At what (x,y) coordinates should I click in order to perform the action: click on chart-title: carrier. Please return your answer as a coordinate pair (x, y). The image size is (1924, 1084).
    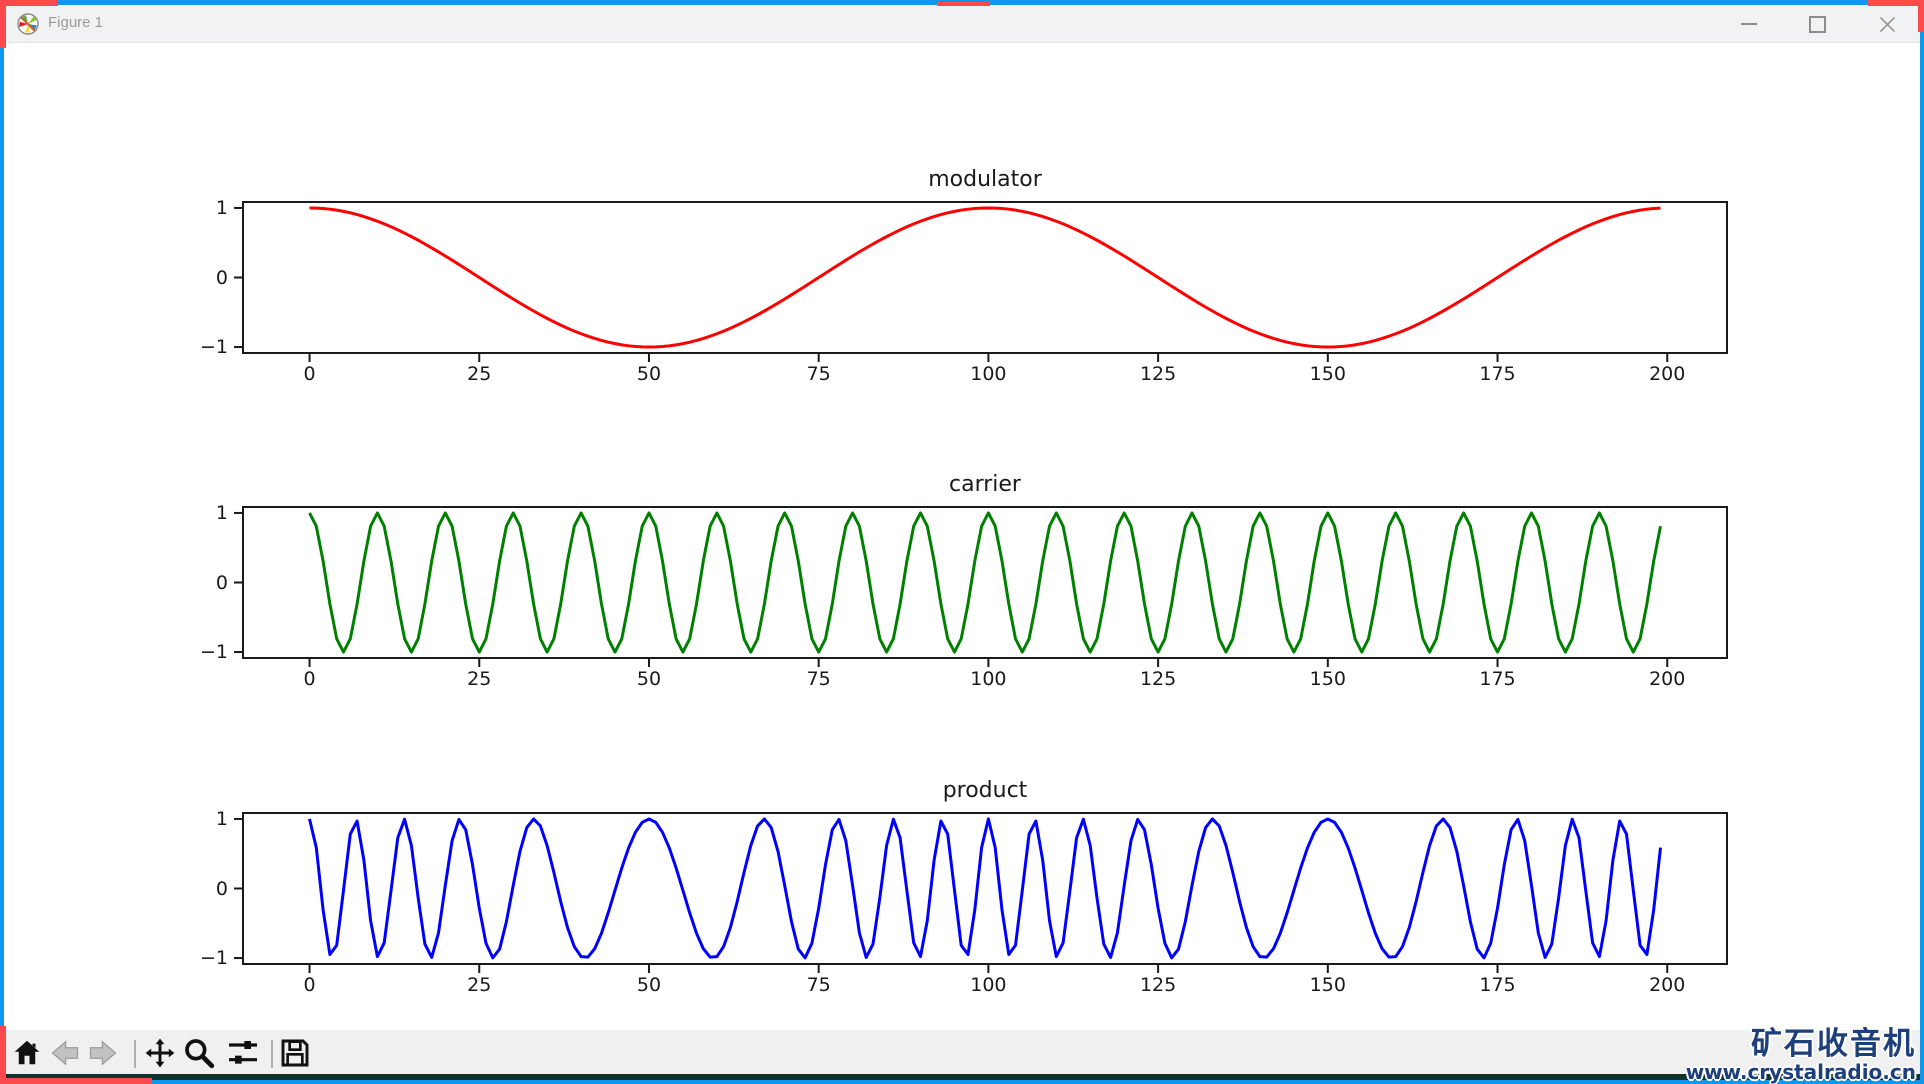
    Looking at the image, I should click on (985, 484).